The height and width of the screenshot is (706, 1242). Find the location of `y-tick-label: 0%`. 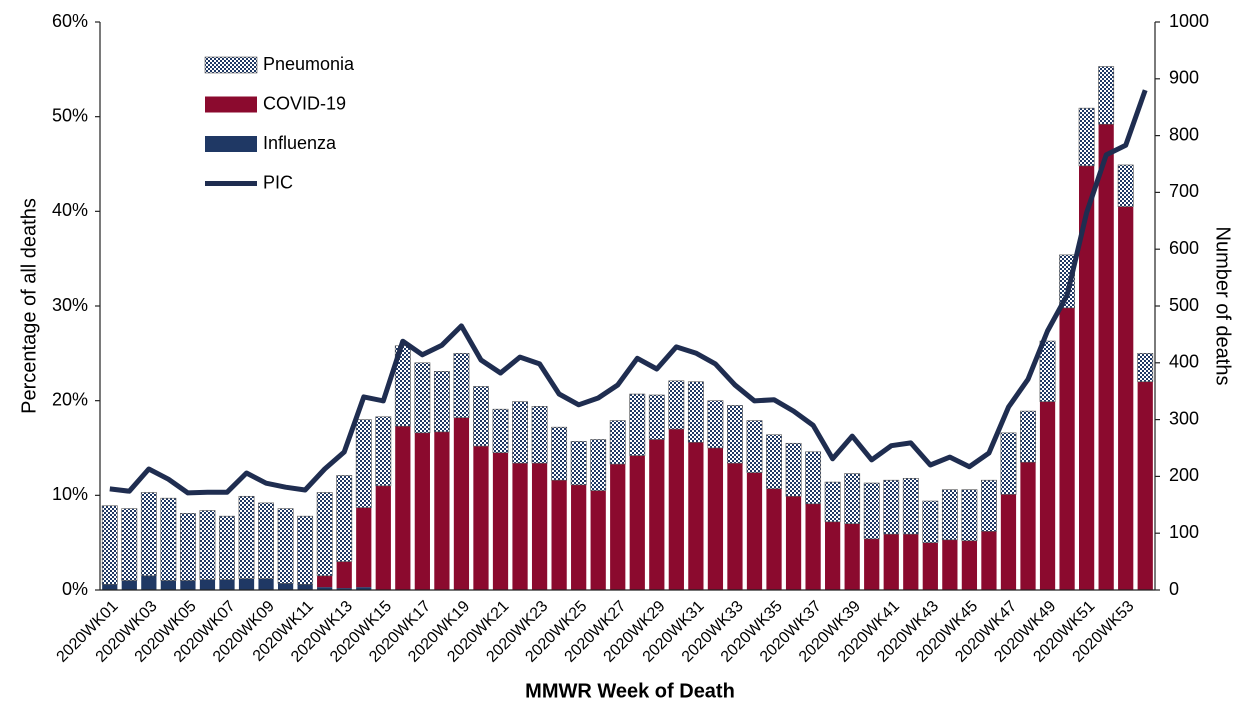

y-tick-label: 0% is located at coordinates (75, 589).